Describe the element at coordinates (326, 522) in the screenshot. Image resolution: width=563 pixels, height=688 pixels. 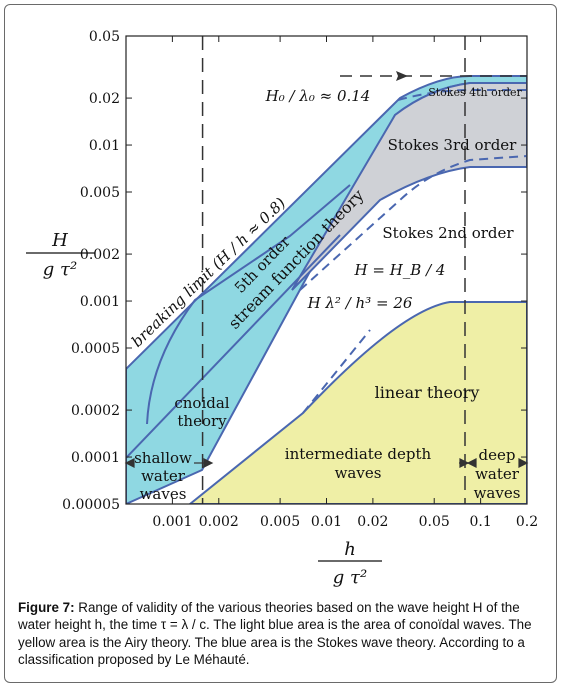
I see `x-tick-label: 0.01` at that location.